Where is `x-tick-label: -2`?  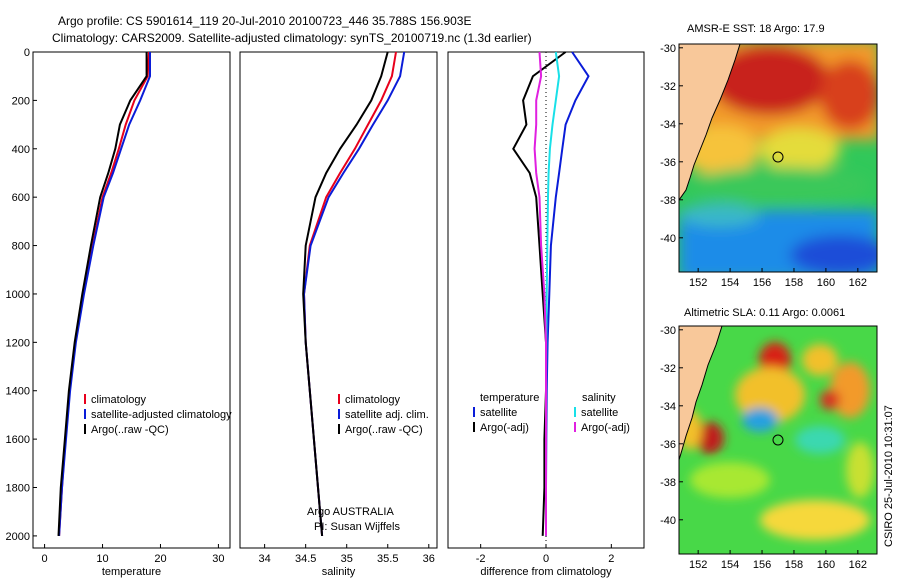
x-tick-label: -2 is located at coordinates (481, 559).